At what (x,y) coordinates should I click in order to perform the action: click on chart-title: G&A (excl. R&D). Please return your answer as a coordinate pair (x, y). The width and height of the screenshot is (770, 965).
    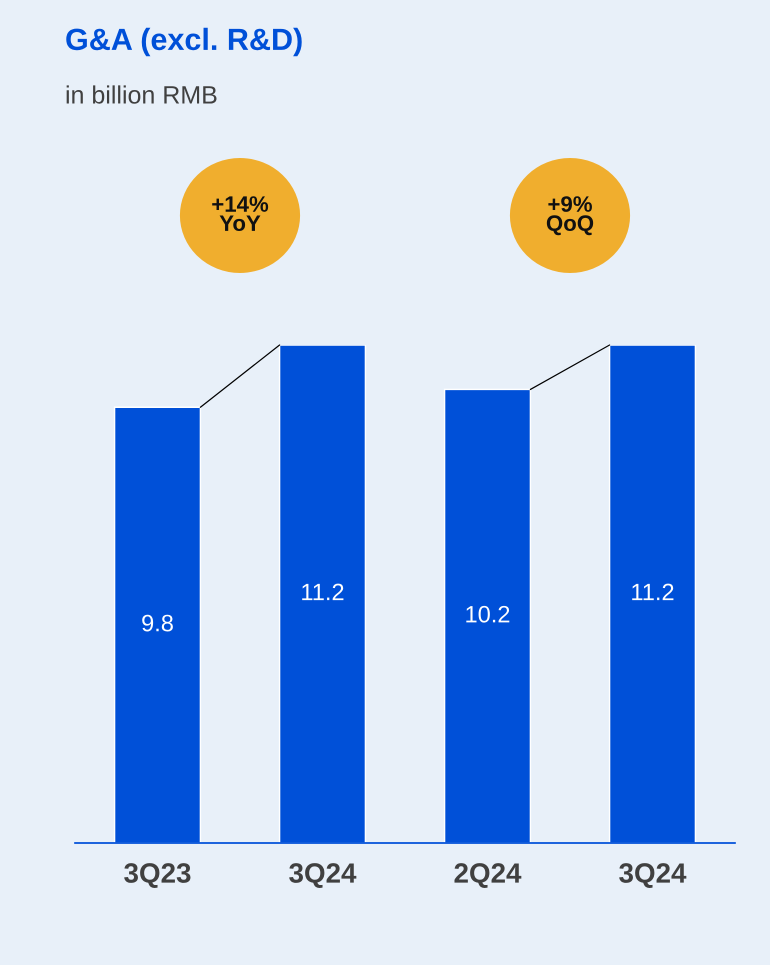
    Looking at the image, I should click on (184, 42).